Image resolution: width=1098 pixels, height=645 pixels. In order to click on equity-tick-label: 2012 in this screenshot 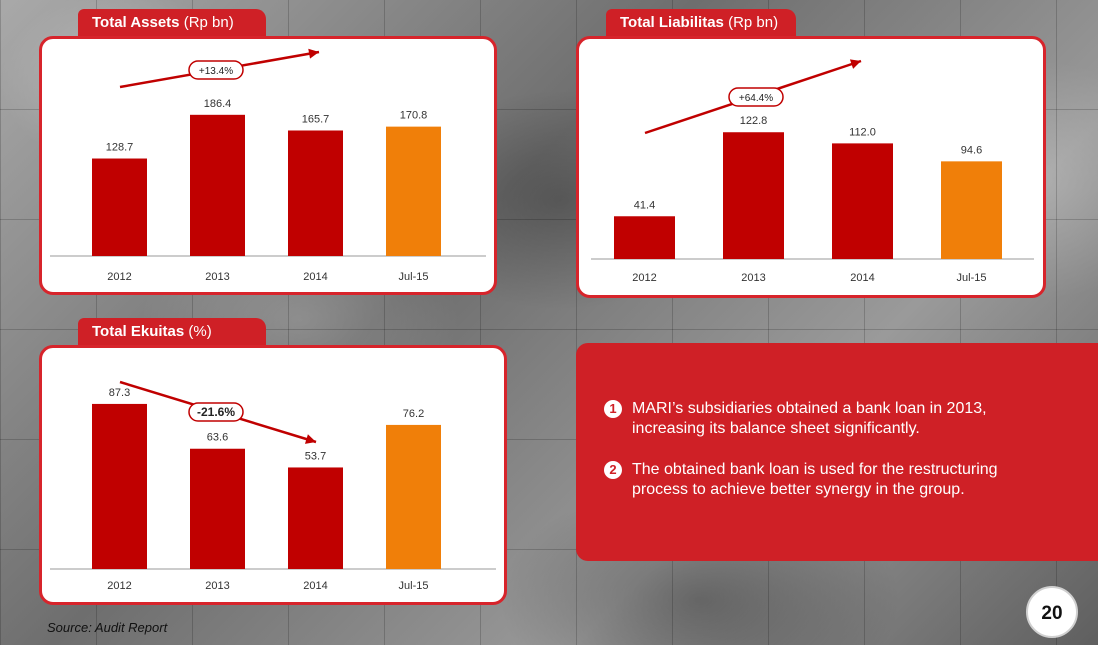, I will do `click(119, 586)`.